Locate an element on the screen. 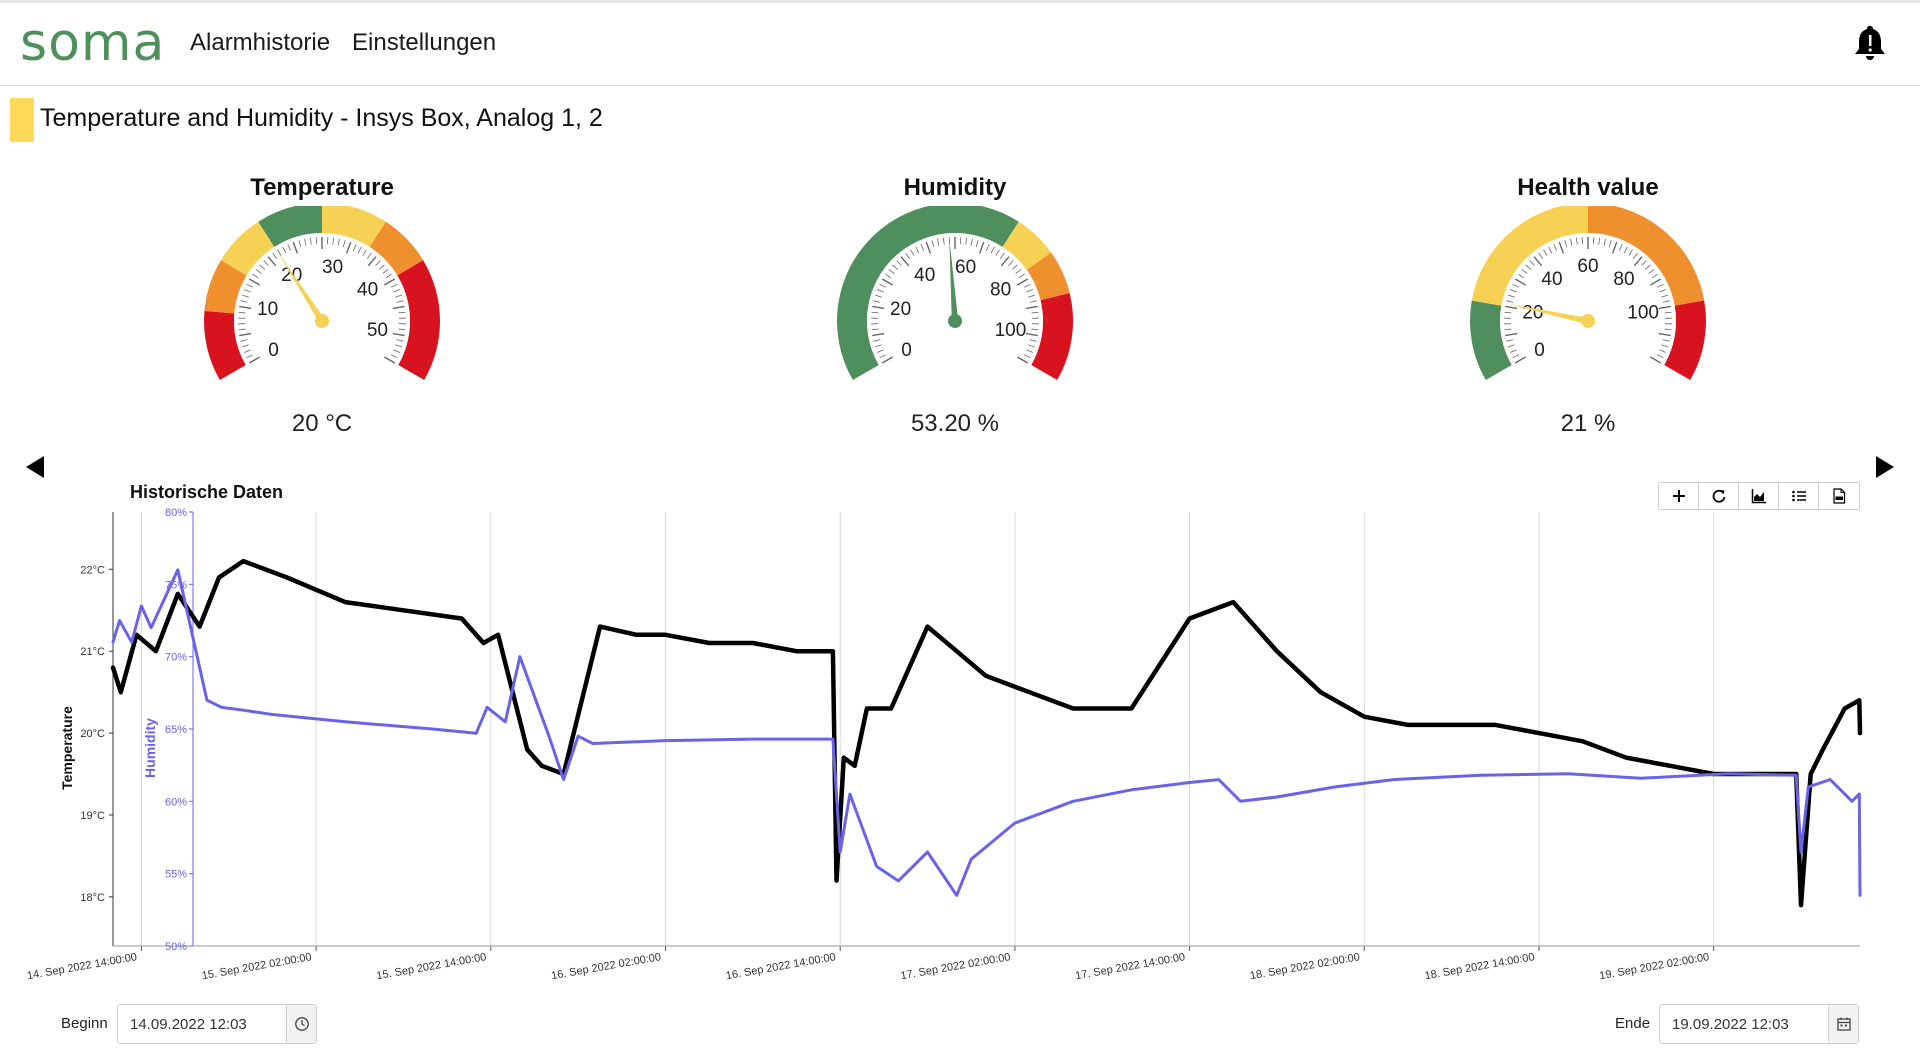 This screenshot has height=1060, width=1920. csv-file-icon is located at coordinates (1839, 496).